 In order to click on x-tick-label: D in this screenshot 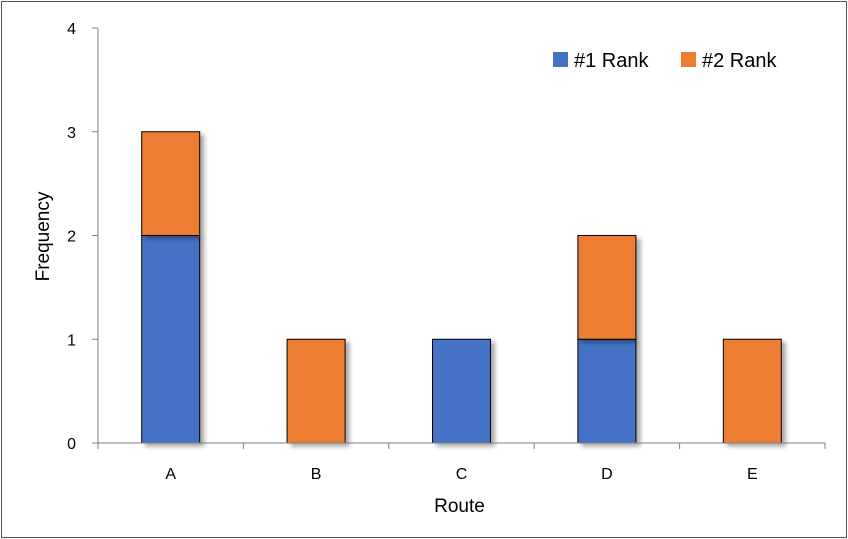, I will do `click(607, 474)`.